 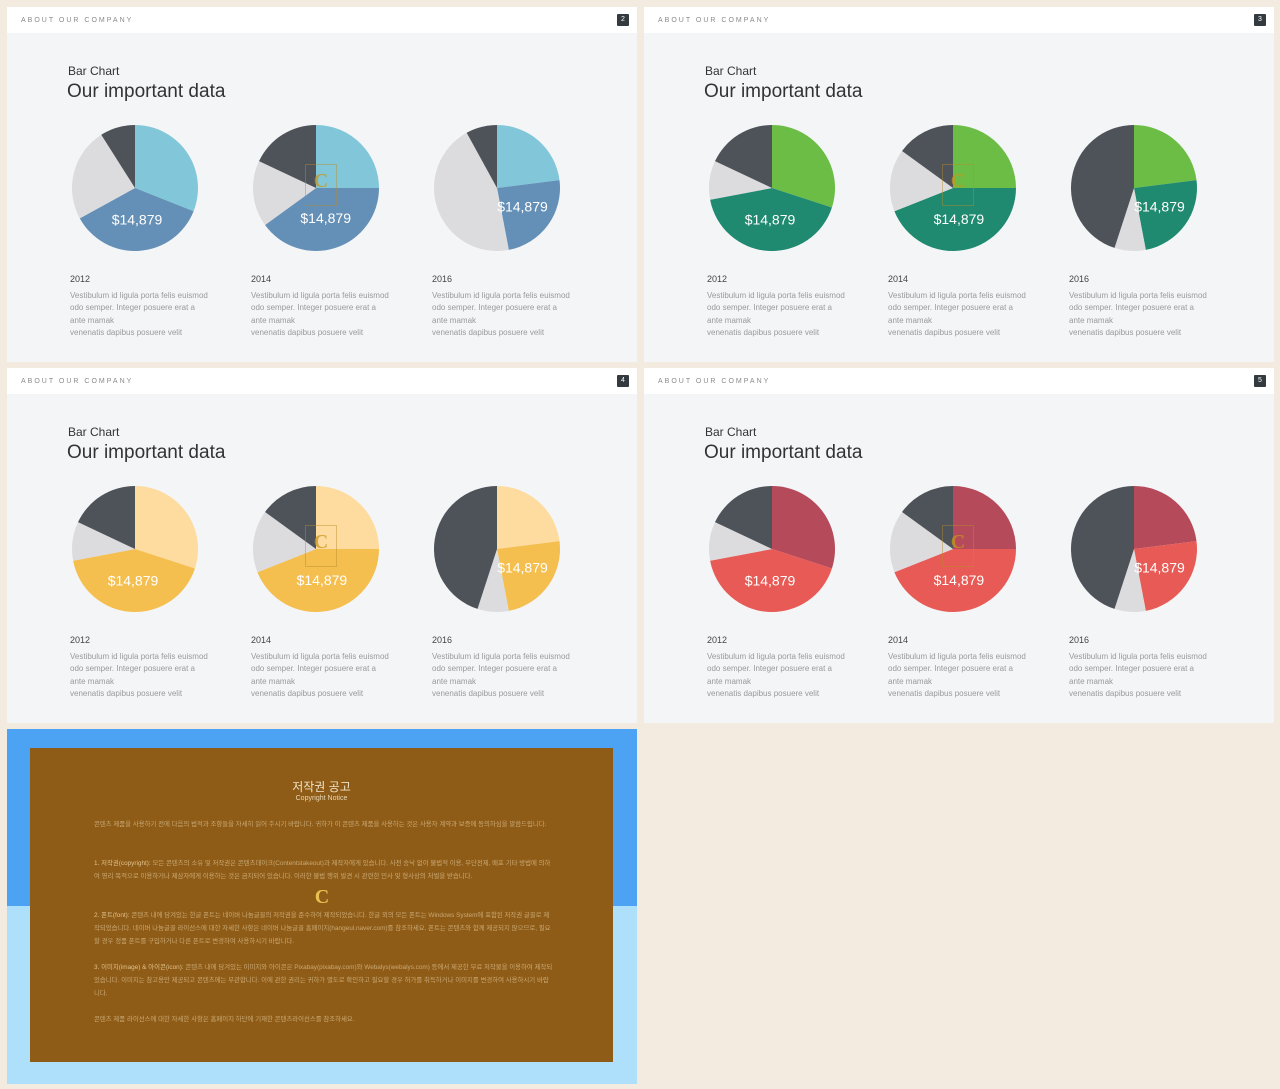 I want to click on slide-number-badge: 4, so click(x=623, y=381).